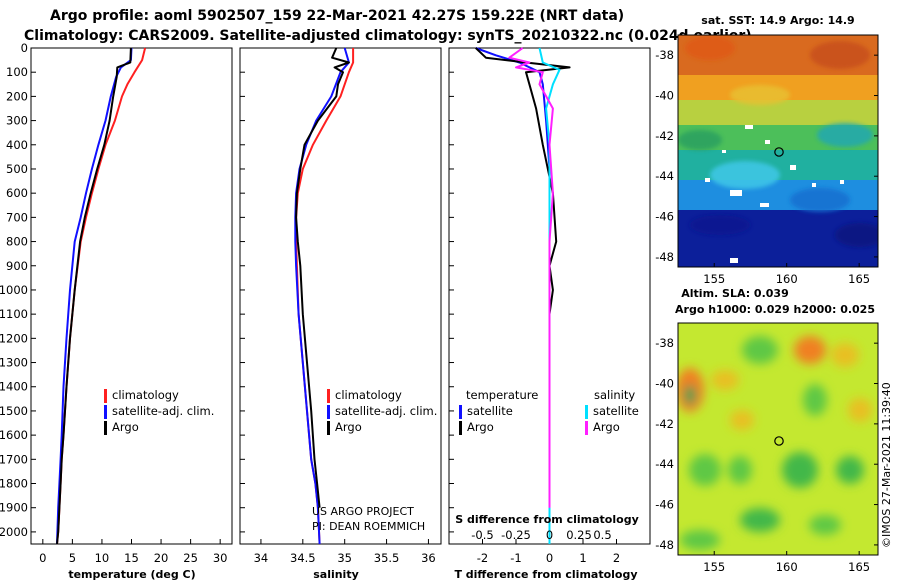 This screenshot has width=900, height=580. I want to click on map-x-tick-label: 165, so click(859, 279).